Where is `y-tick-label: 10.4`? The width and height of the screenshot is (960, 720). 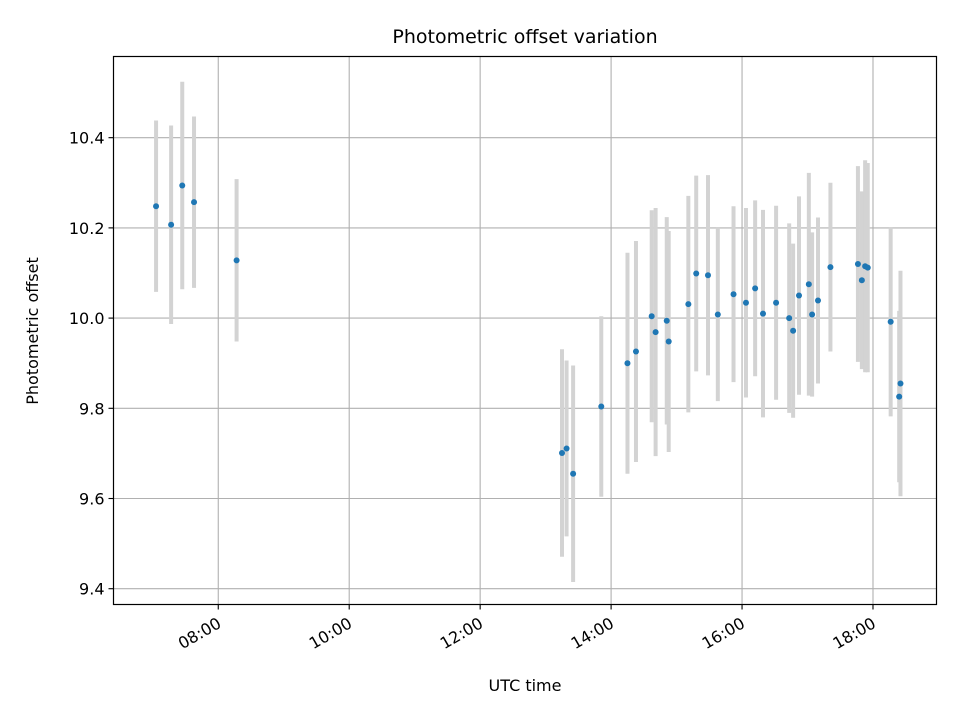 y-tick-label: 10.4 is located at coordinates (87, 138).